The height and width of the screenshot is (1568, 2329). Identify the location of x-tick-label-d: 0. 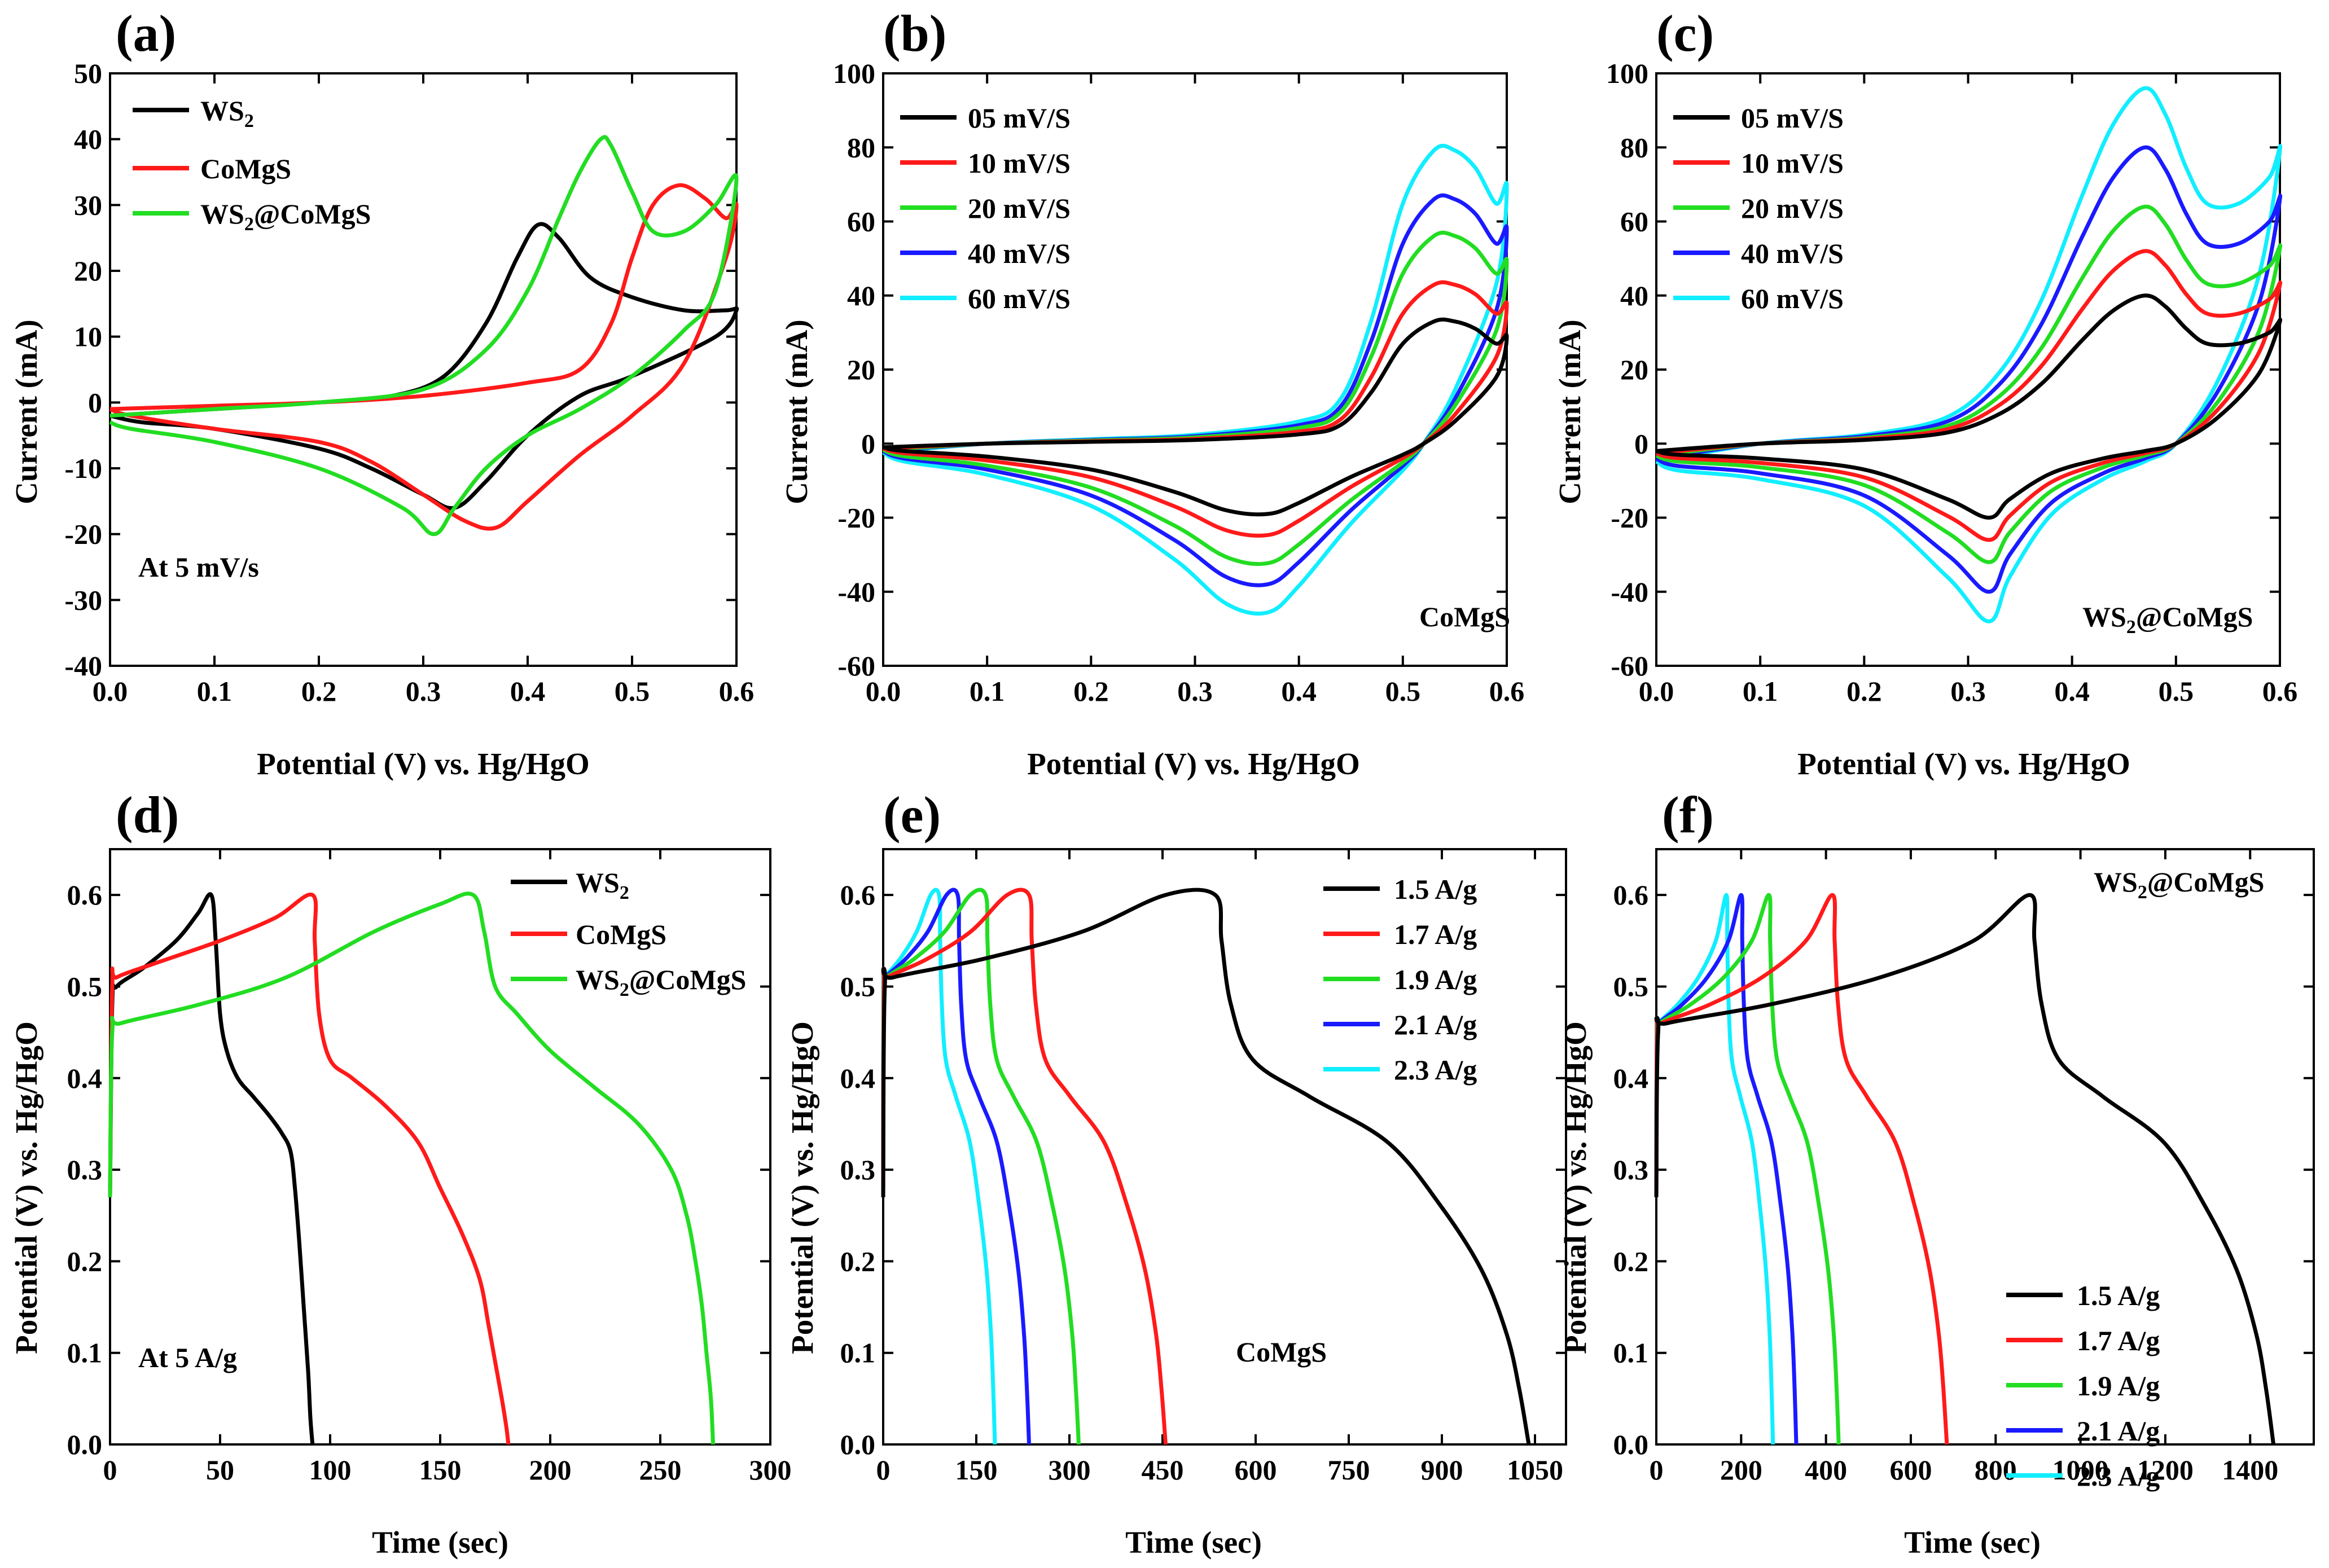
(110, 1470).